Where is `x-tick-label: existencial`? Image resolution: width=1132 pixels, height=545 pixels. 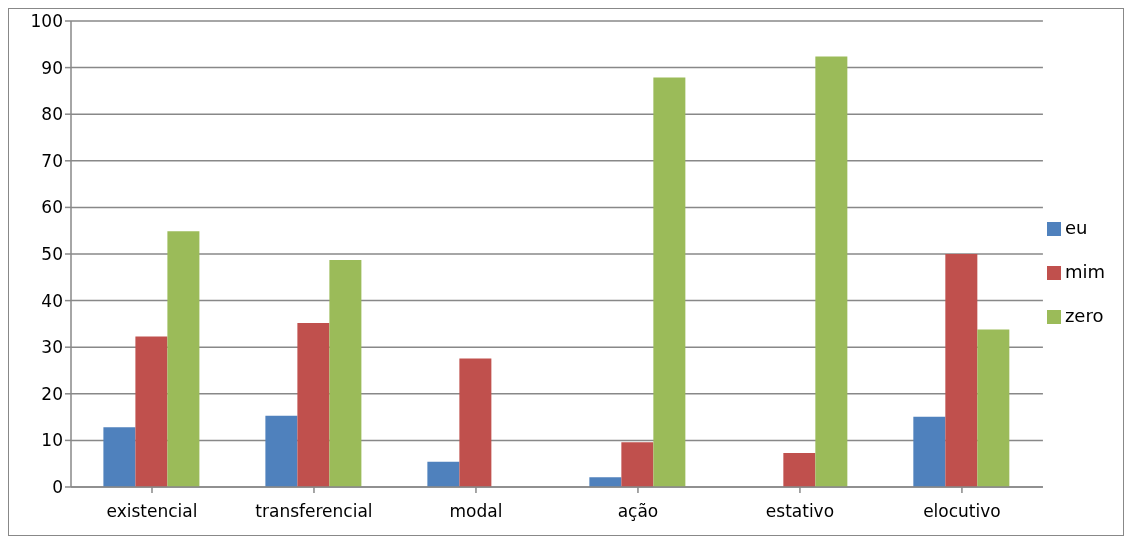 x-tick-label: existencial is located at coordinates (152, 511).